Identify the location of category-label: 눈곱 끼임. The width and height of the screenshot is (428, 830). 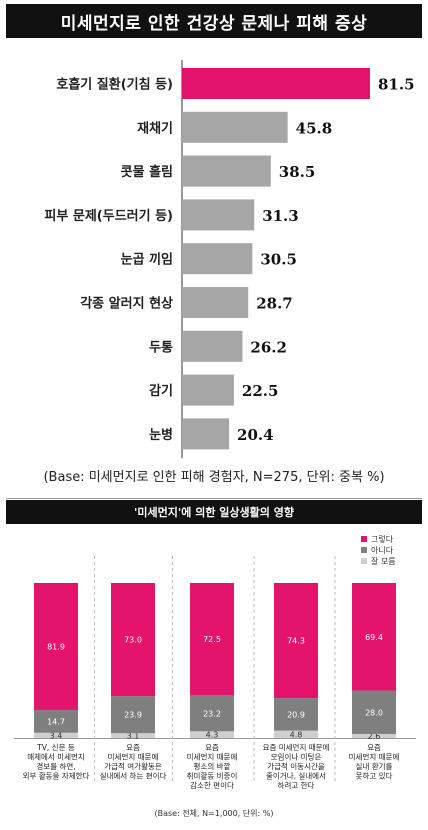
(147, 260).